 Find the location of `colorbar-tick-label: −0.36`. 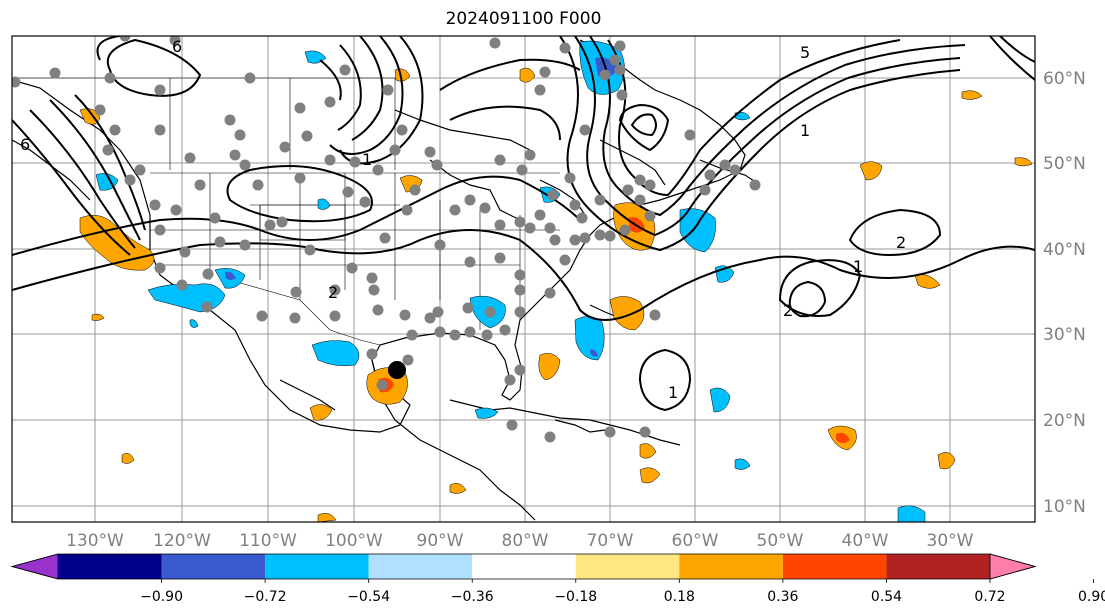

colorbar-tick-label: −0.36 is located at coordinates (472, 597).